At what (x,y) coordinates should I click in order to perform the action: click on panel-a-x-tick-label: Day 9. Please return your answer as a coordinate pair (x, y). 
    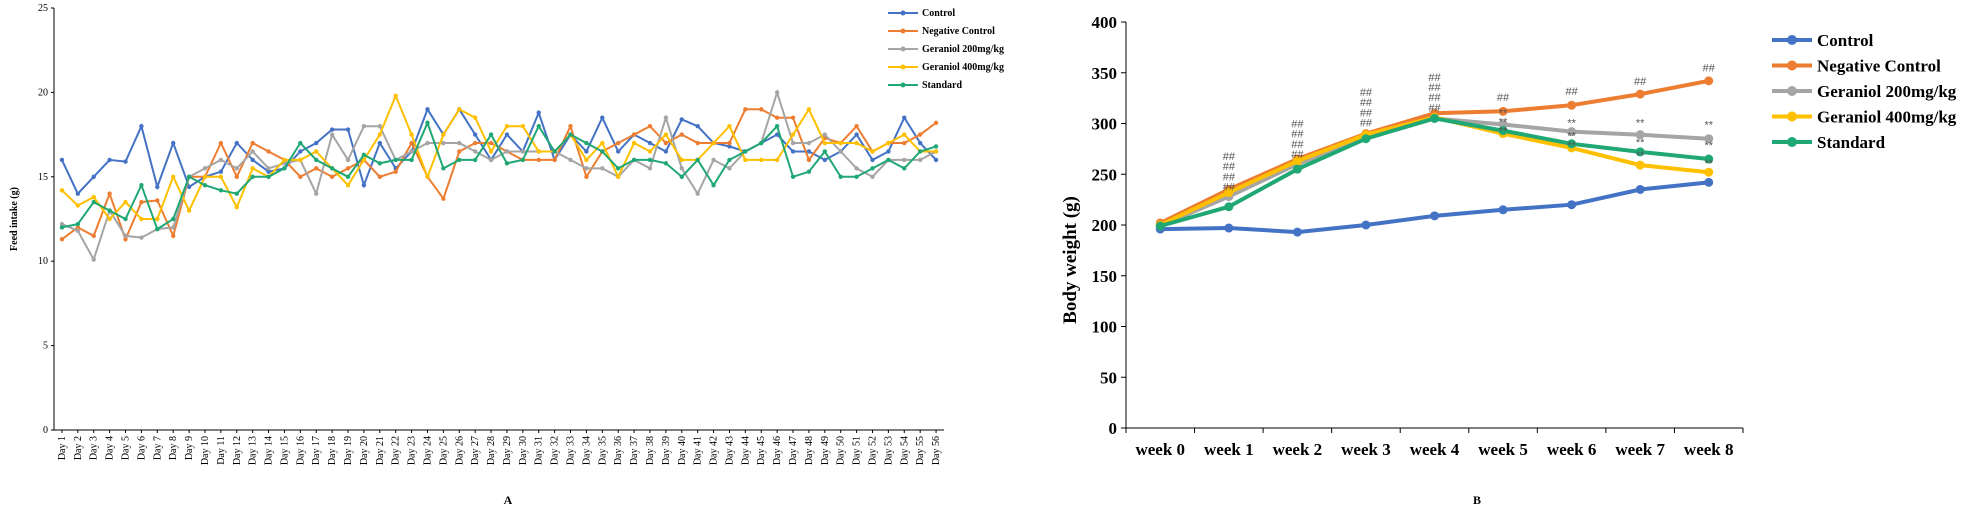
    Looking at the image, I should click on (189, 448).